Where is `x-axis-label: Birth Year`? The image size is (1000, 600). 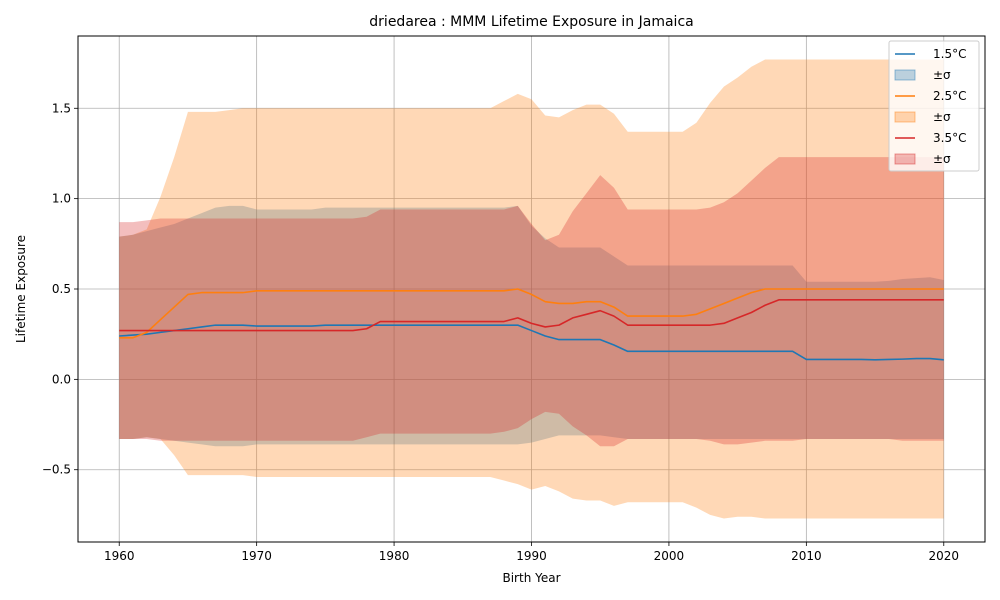
x-axis-label: Birth Year is located at coordinates (531, 578).